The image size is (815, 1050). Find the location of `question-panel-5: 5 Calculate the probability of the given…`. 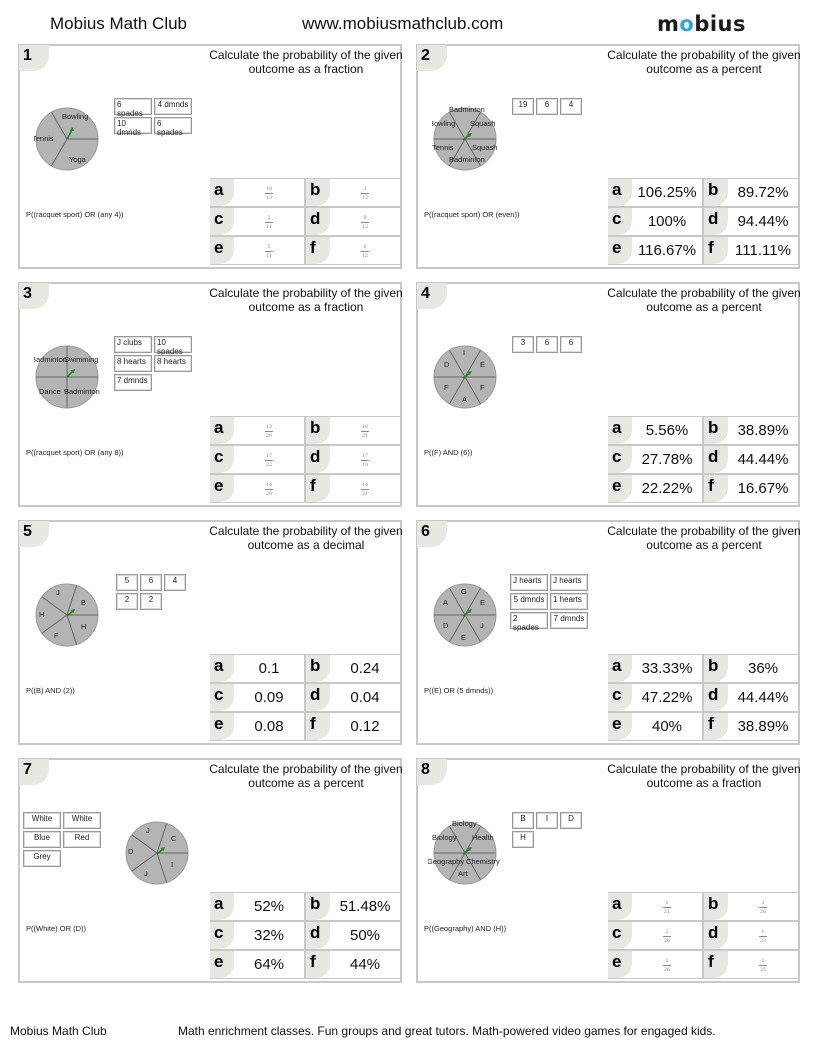

question-panel-5: 5 Calculate the probability of the given… is located at coordinates (210, 632).